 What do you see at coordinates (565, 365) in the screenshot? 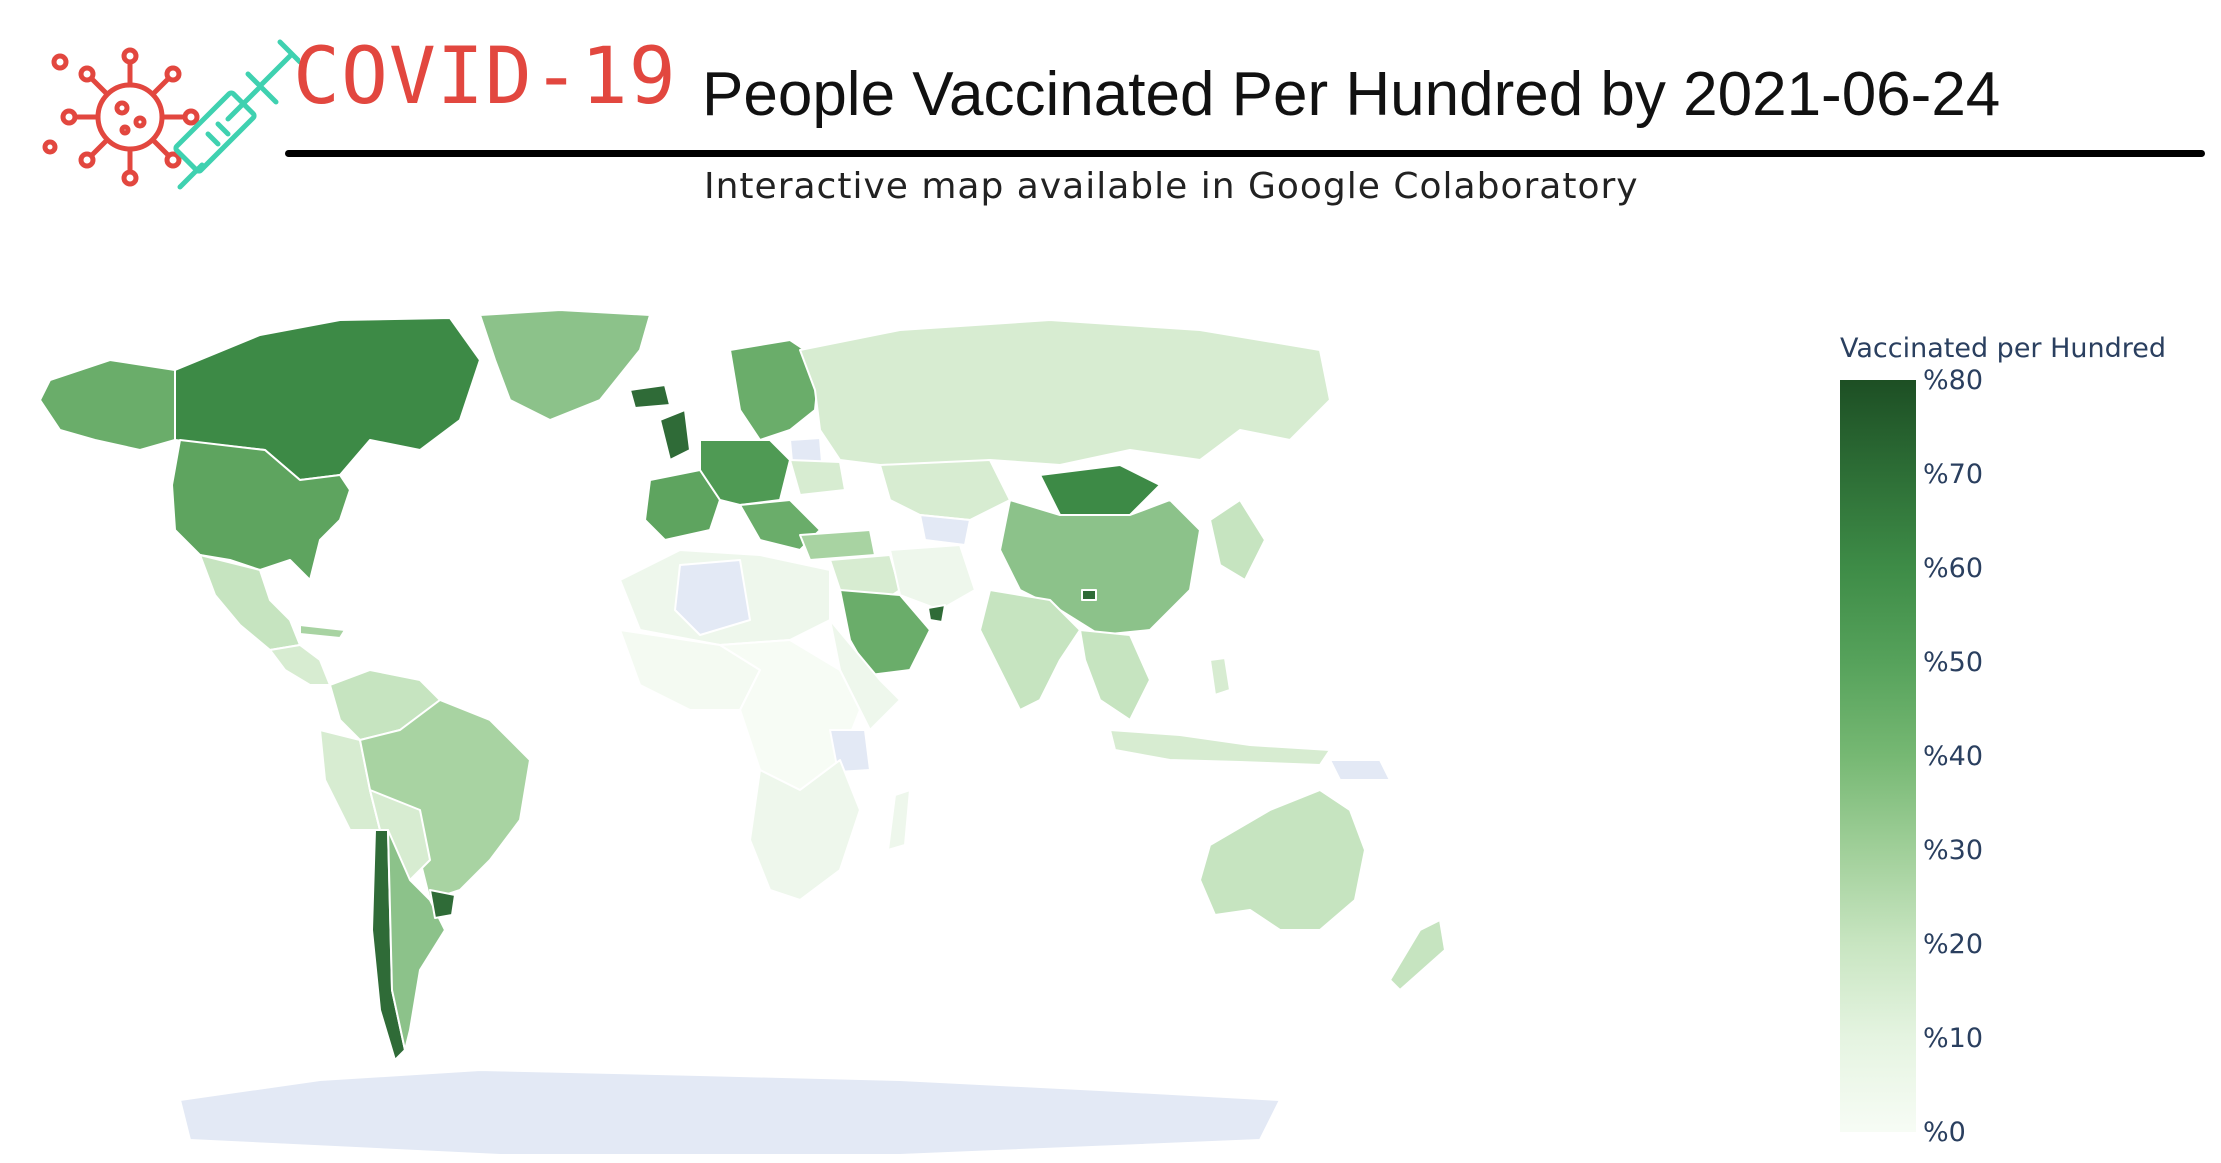
I see `region-greenland` at bounding box center [565, 365].